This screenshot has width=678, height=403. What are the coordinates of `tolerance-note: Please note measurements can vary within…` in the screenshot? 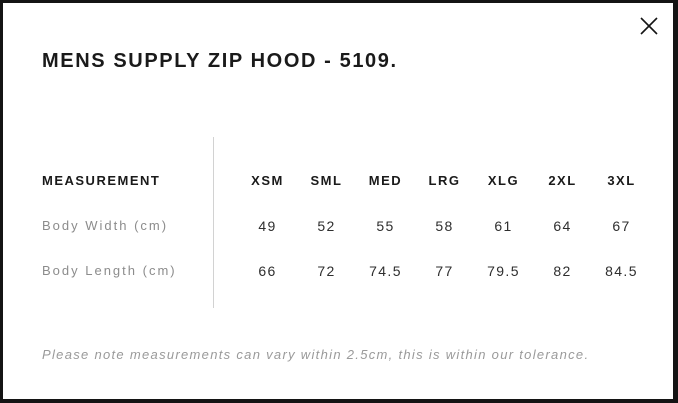 It's located at (316, 354).